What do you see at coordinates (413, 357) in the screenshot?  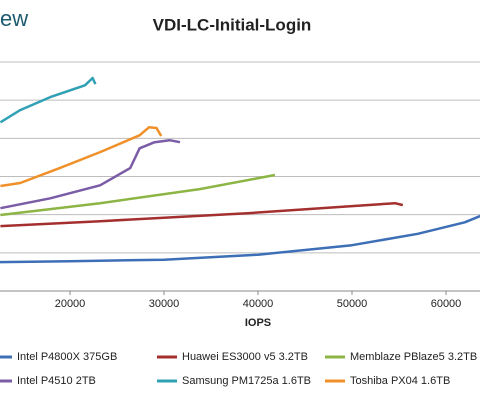 I see `legend-label: Memblaze PBlaze5 3.2TB` at bounding box center [413, 357].